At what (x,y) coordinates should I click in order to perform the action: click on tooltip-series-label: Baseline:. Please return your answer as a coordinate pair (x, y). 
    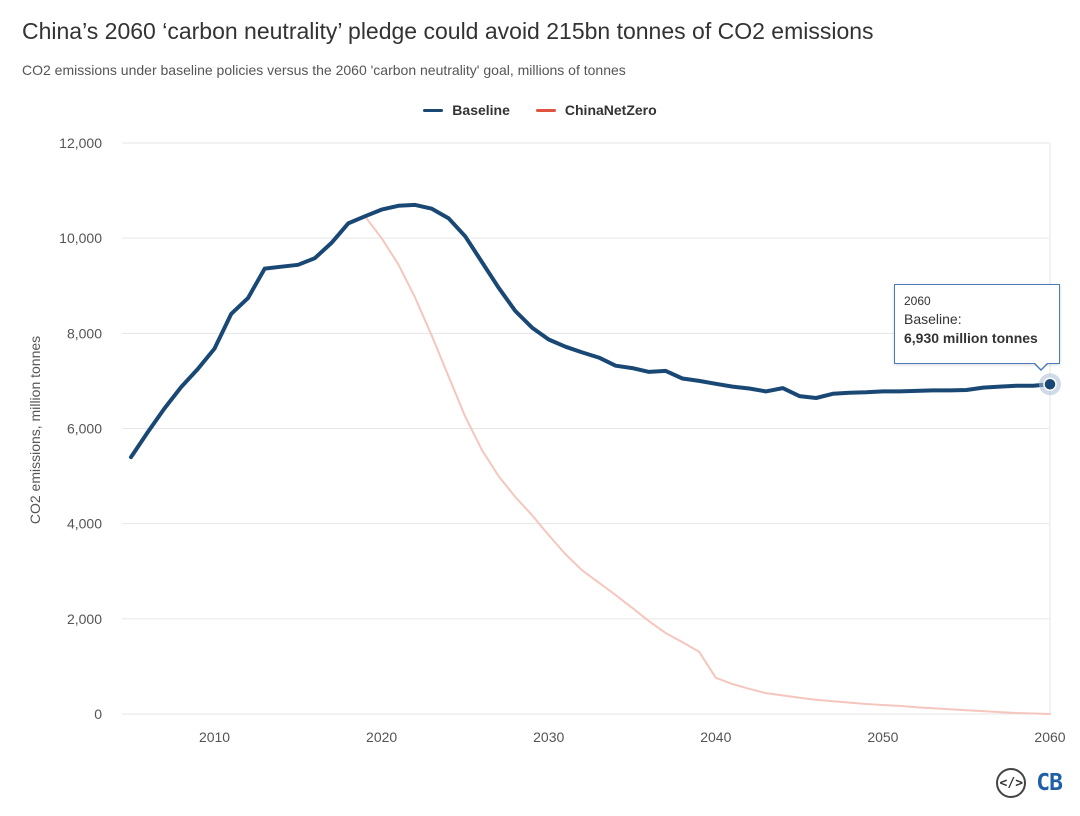
    Looking at the image, I should click on (933, 319).